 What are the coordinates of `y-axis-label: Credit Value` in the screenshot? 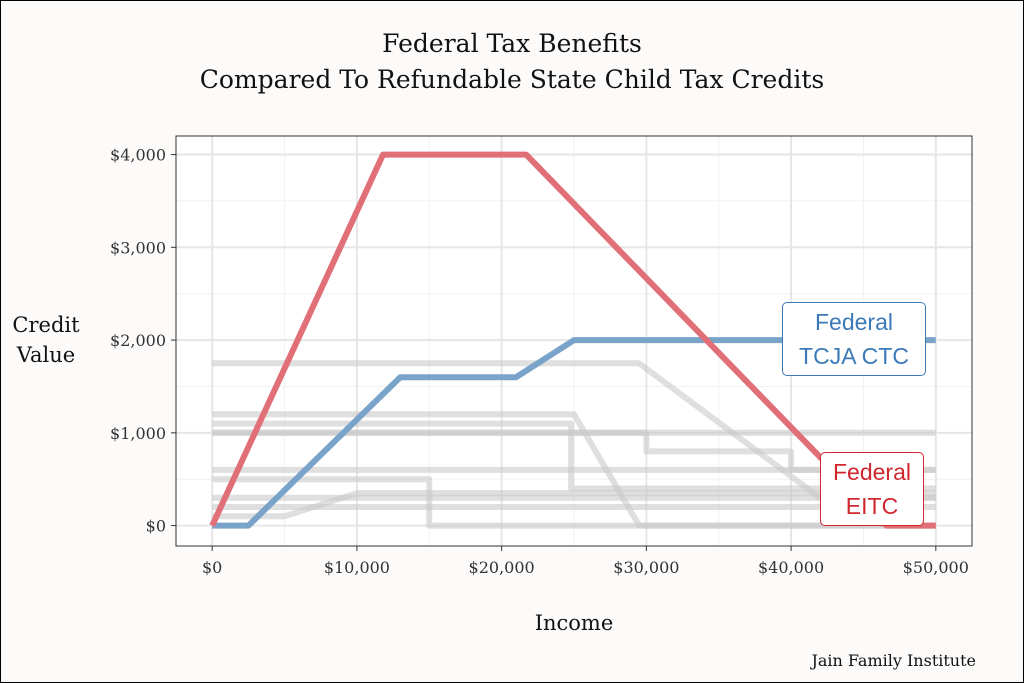 It's located at (46, 340).